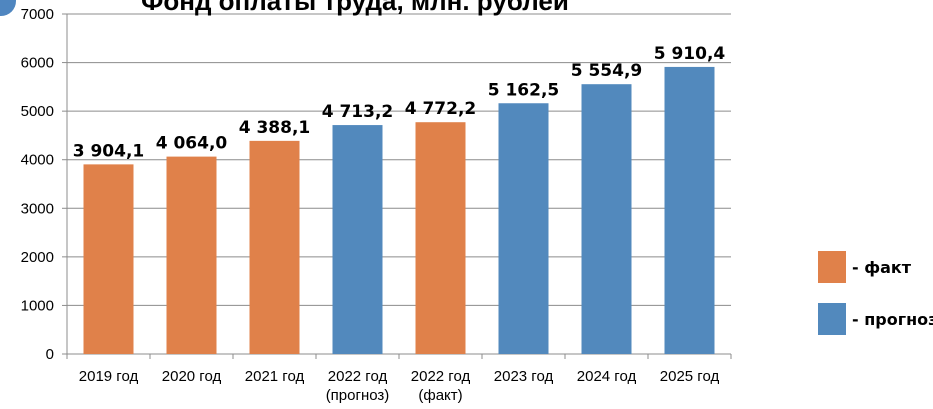 This screenshot has height=409, width=933. I want to click on y-tick-label: 5000, so click(37, 111).